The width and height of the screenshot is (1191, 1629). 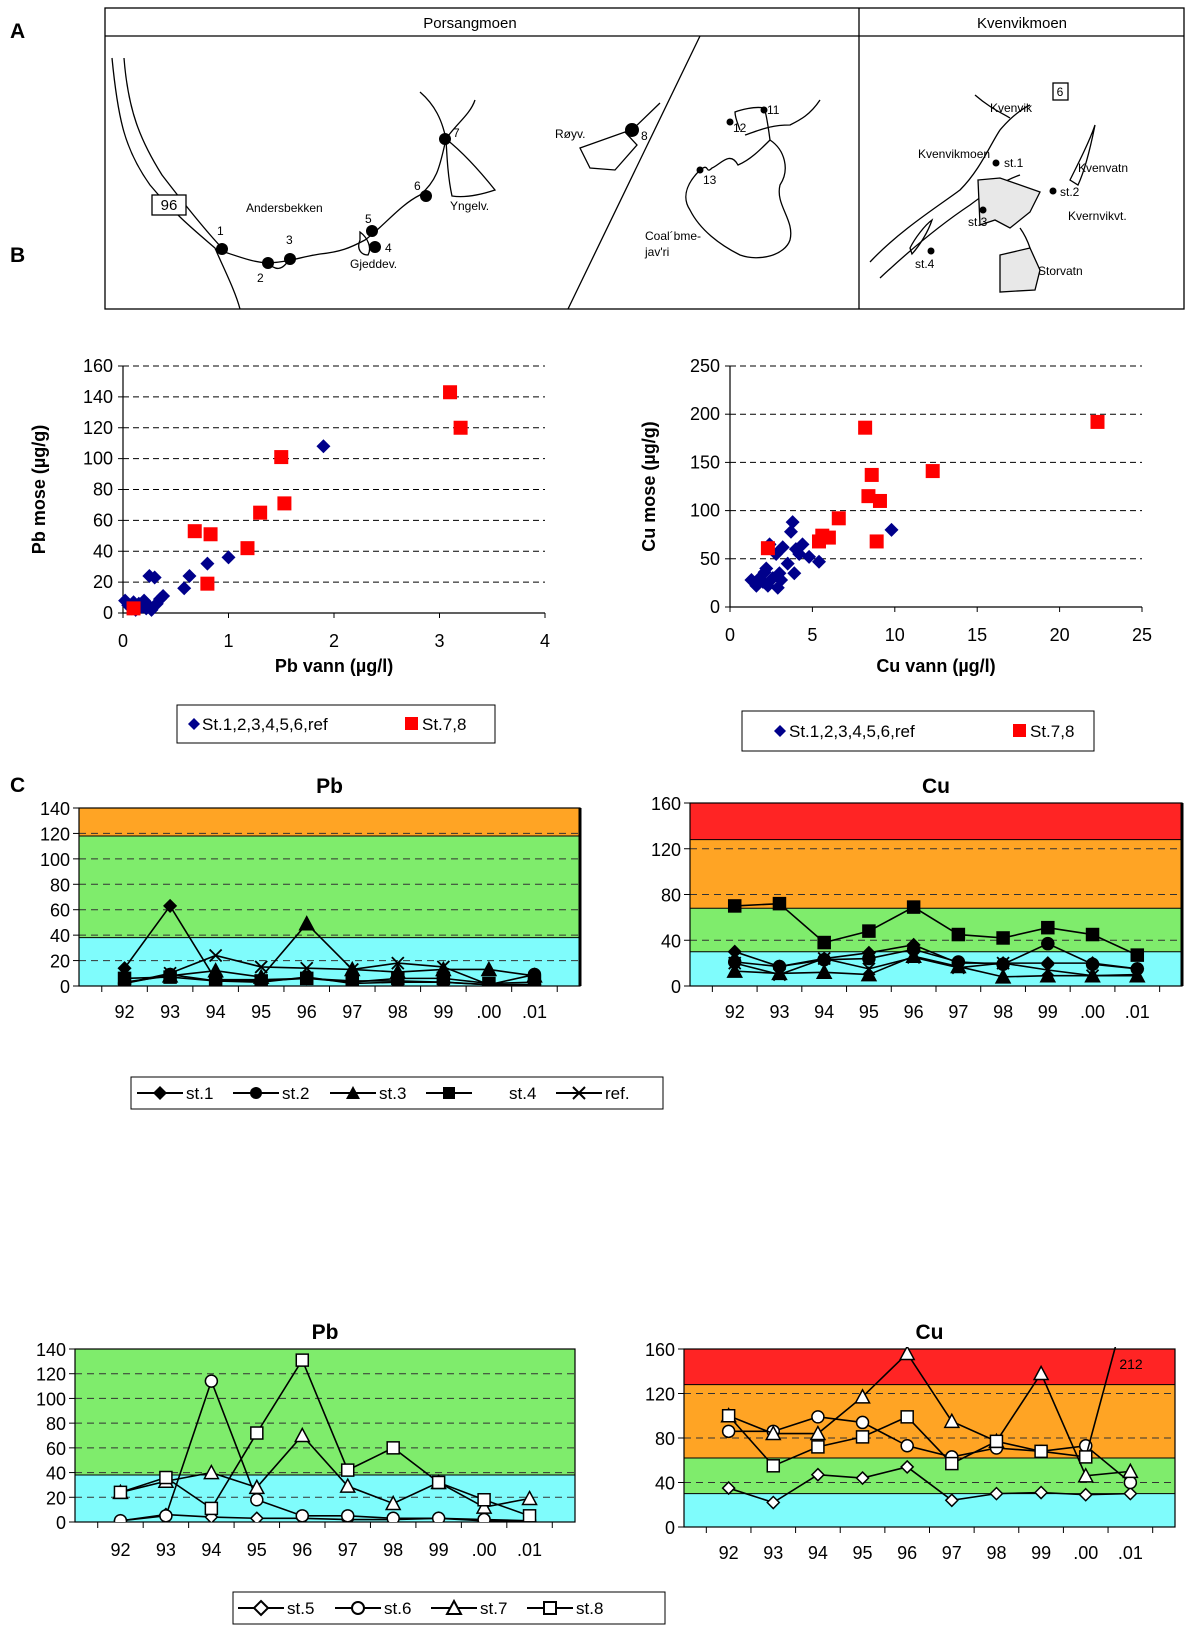 What do you see at coordinates (1137, 955) in the screenshot?
I see `cu_top-marker-st.4` at bounding box center [1137, 955].